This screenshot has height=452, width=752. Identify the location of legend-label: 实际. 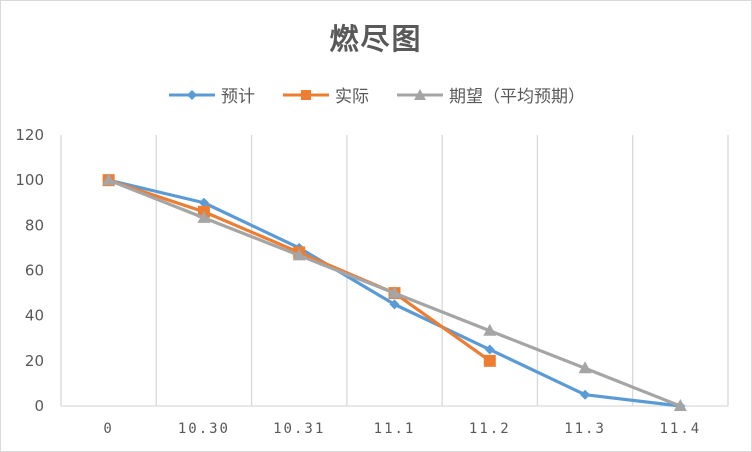
(352, 97).